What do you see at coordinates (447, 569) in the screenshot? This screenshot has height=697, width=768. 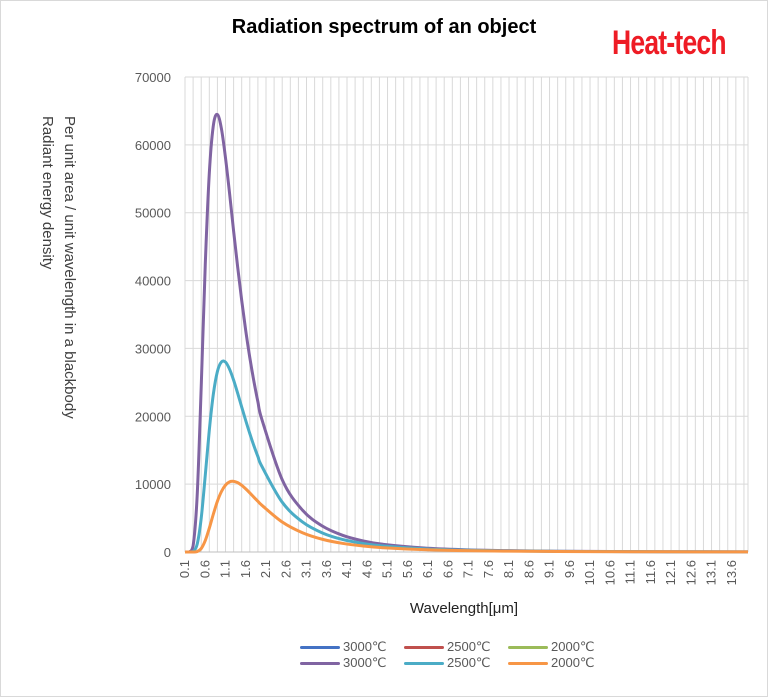 I see `x-tick-label: 6.6` at bounding box center [447, 569].